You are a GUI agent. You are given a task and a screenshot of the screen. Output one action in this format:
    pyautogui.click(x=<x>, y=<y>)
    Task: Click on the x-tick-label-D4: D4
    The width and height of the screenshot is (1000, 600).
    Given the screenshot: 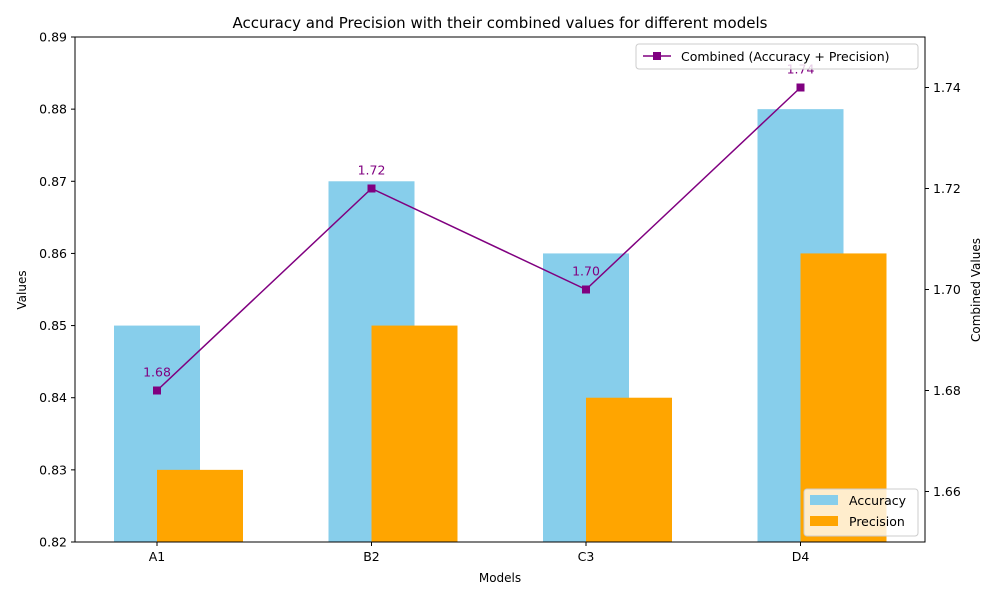 What is the action you would take?
    pyautogui.click(x=801, y=556)
    